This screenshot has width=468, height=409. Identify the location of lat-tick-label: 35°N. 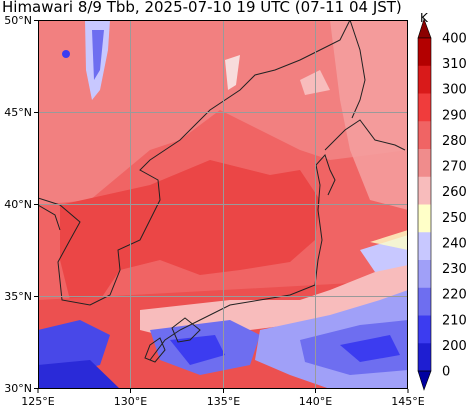
(18, 296).